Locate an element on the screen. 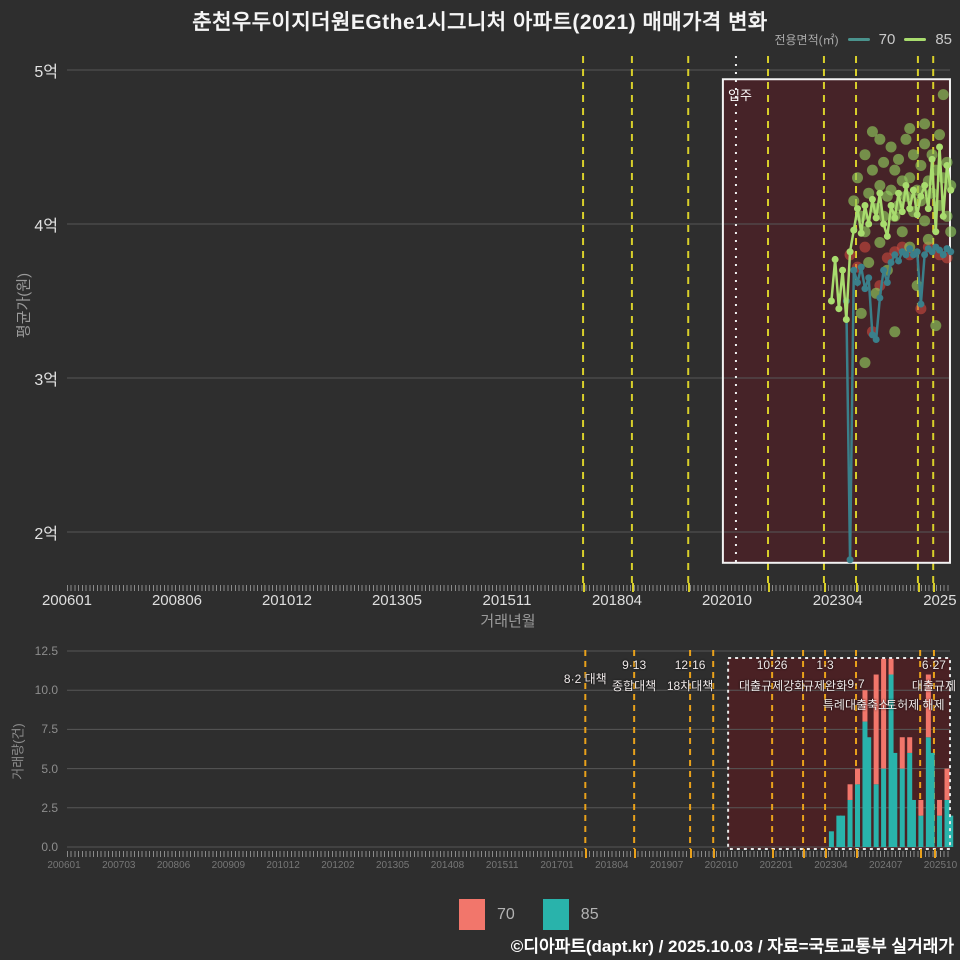  area-legend: 전용면적(㎡) 70 85 is located at coordinates (863, 39).